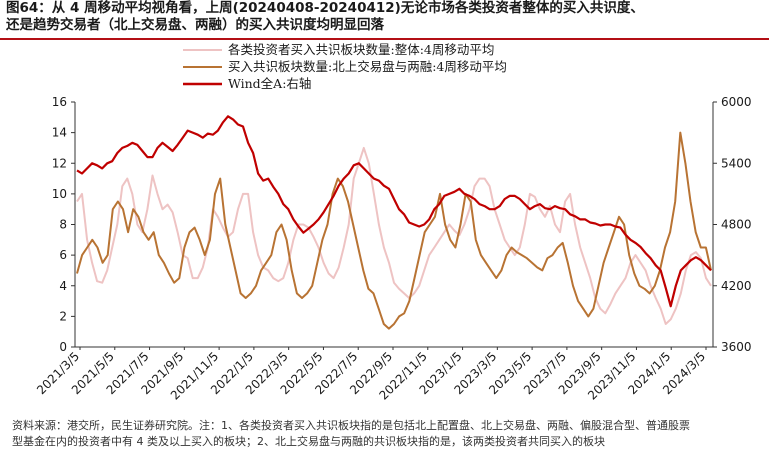 This screenshot has height=451, width=769. I want to click on y-left-tick-label: 0, so click(63, 347).